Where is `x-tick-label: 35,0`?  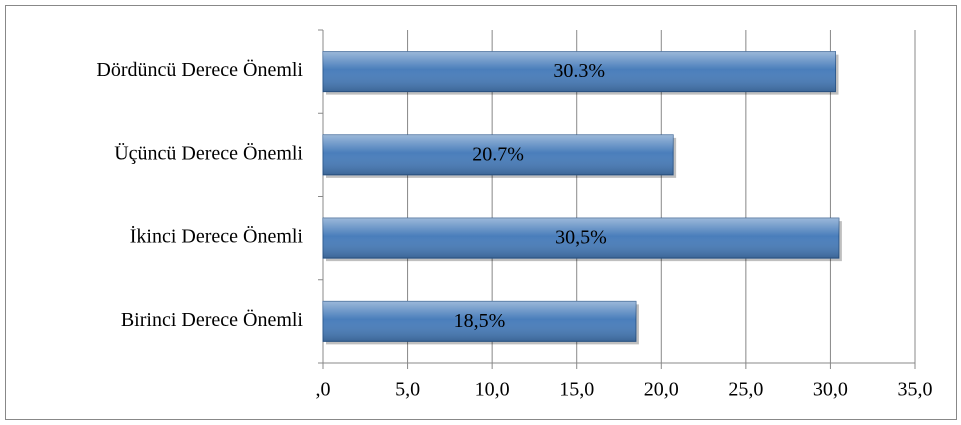 x-tick-label: 35,0 is located at coordinates (915, 390).